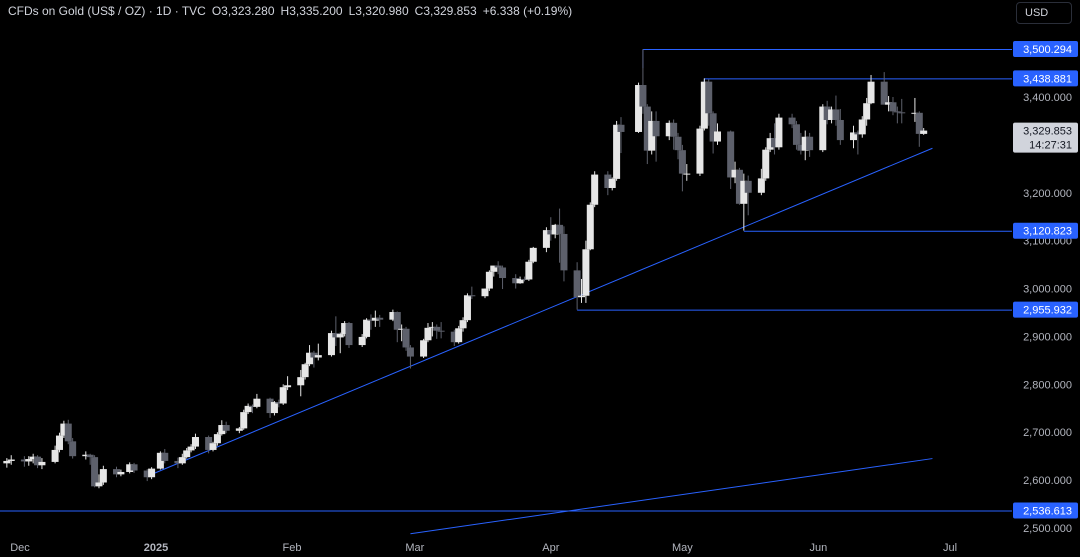 The image size is (1080, 557). Describe the element at coordinates (1047, 232) in the screenshot. I see `price-label-text: 3,120.823` at that location.